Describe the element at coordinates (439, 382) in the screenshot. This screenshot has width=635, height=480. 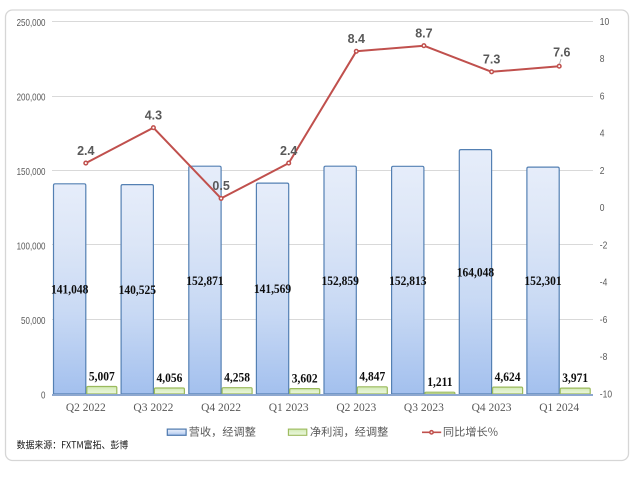
I see `svg-text: 1,211` at that location.